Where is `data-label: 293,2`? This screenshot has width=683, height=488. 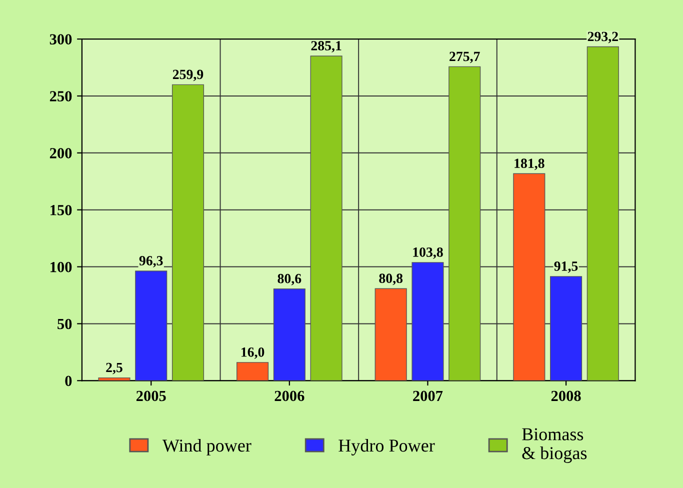
data-label: 293,2 is located at coordinates (603, 38).